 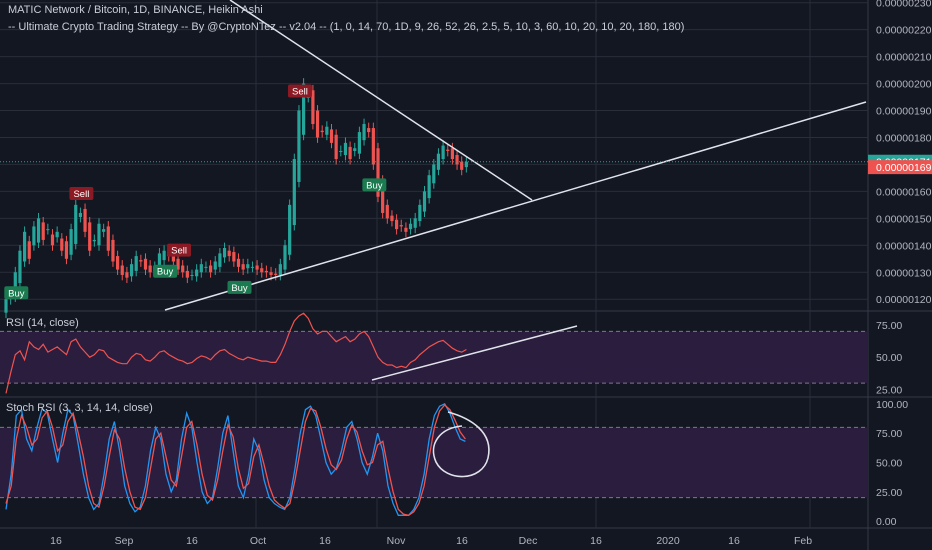 I want to click on stoch-d-line, so click(x=235, y=460).